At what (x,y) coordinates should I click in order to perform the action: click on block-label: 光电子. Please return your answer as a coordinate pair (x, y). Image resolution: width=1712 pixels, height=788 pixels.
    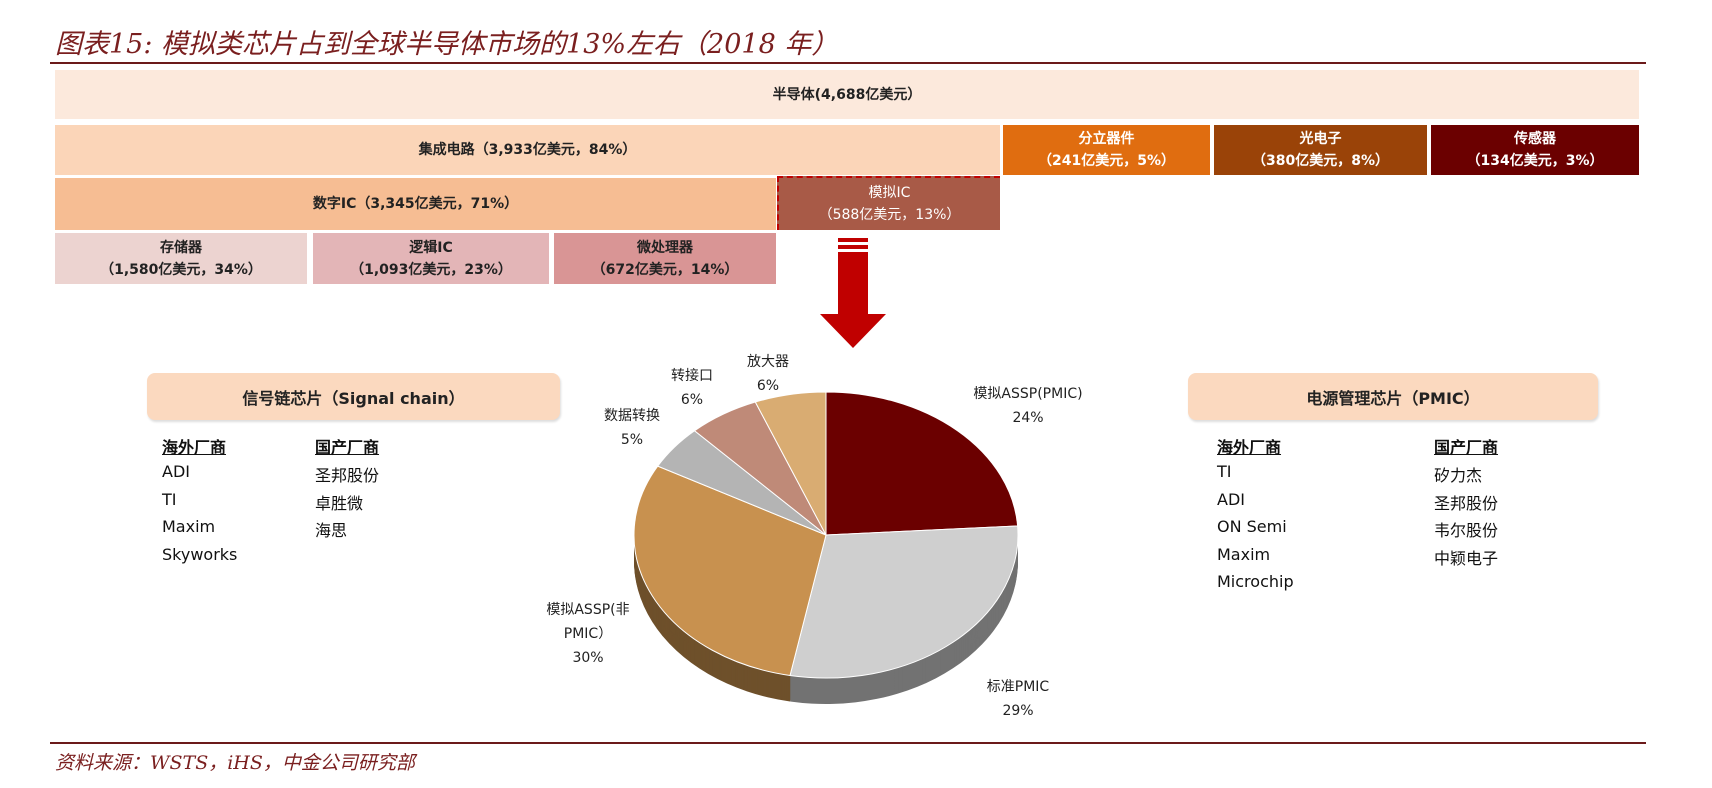
    Looking at the image, I should click on (1320, 139).